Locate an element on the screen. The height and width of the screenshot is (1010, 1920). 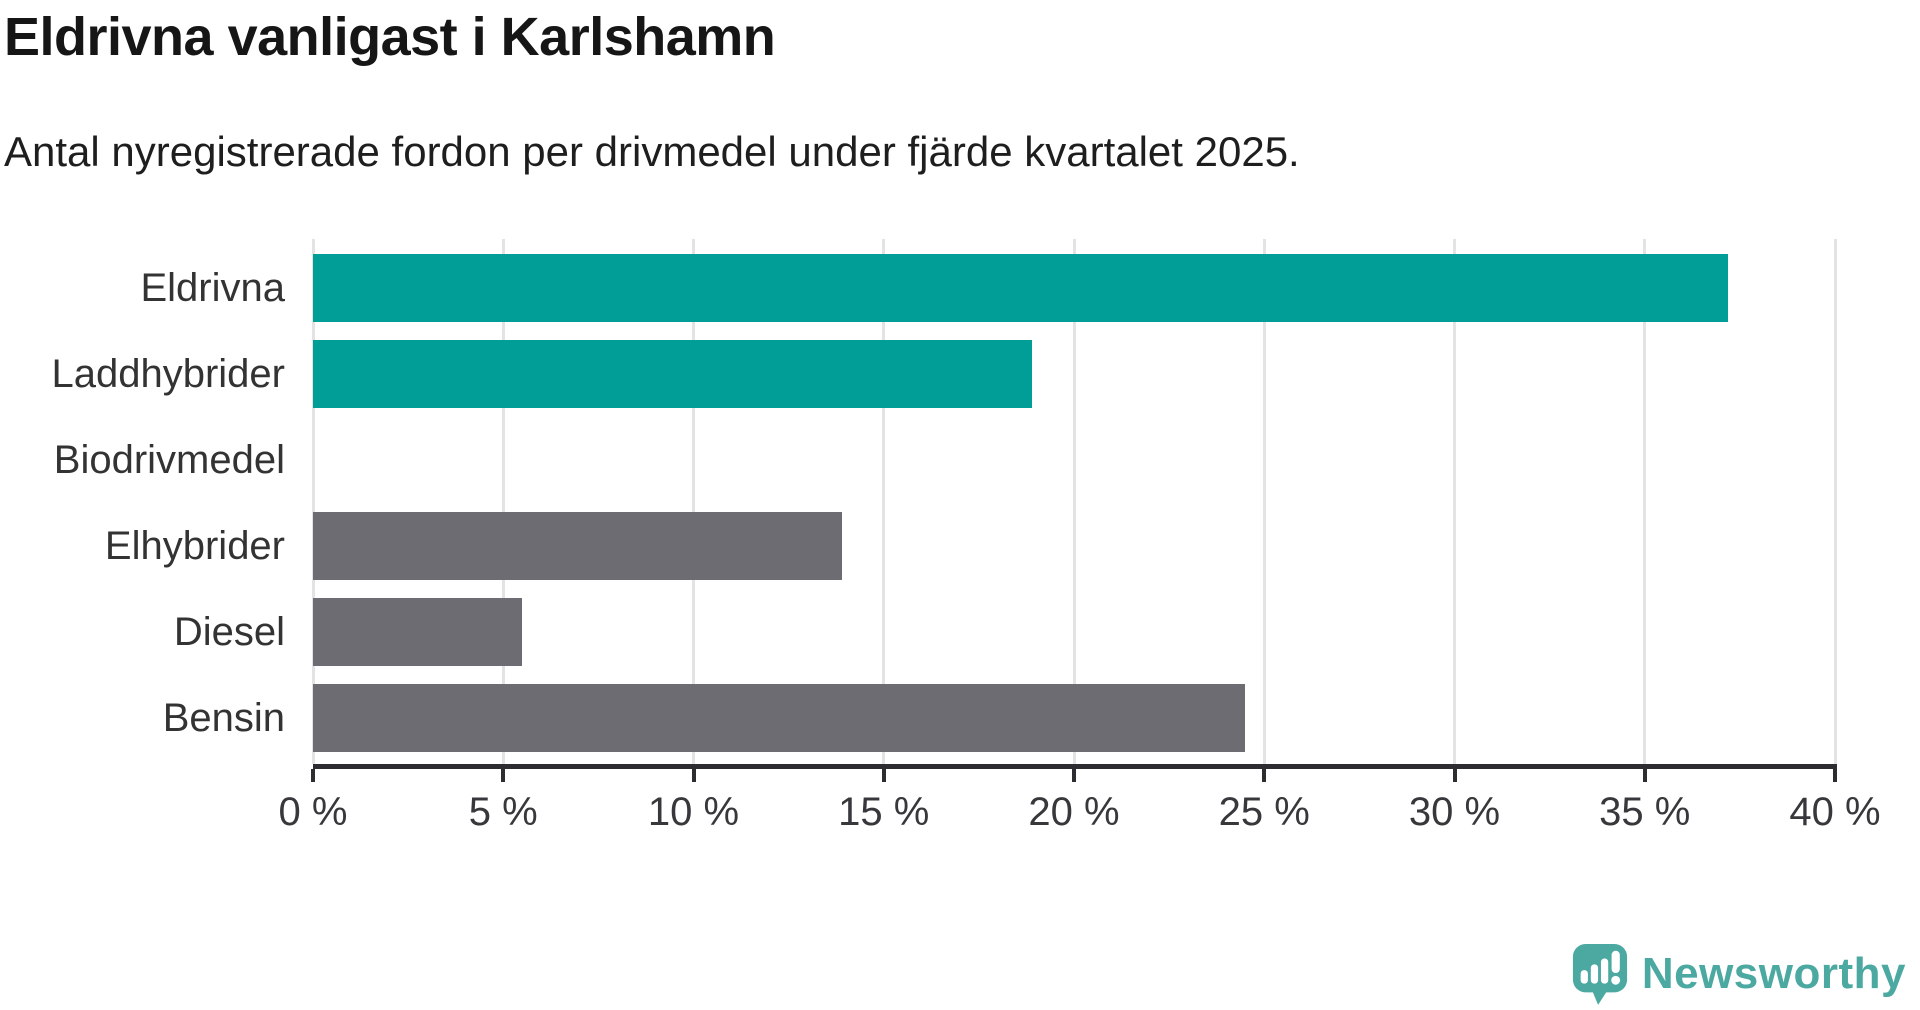
x-tick-label-40pct: 40 % is located at coordinates (1835, 812).